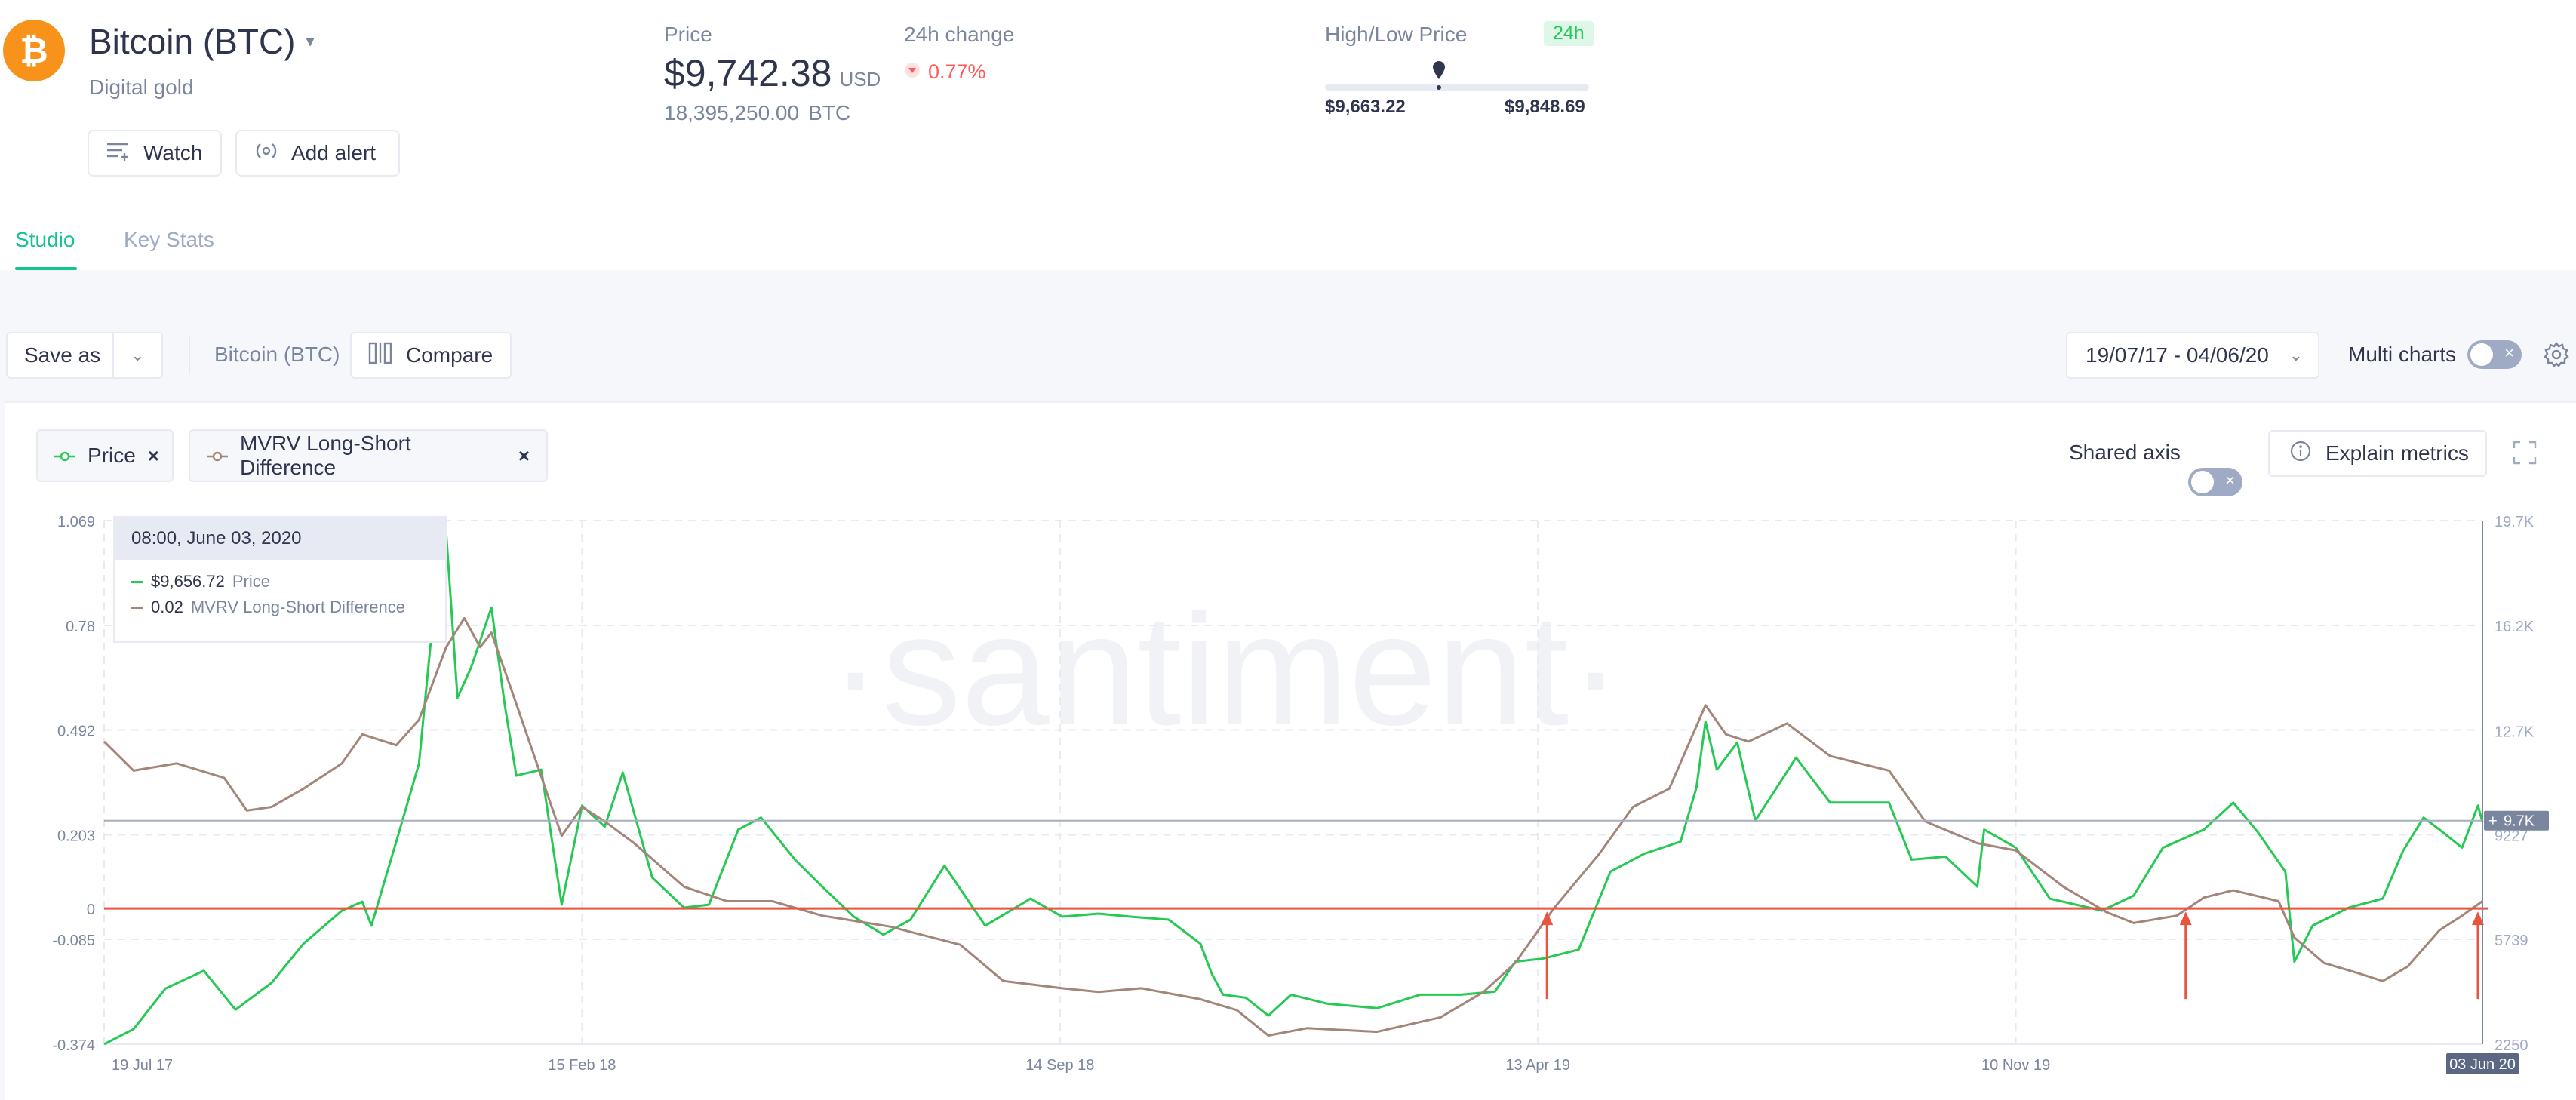 This screenshot has height=1100, width=2576. Describe the element at coordinates (192, 41) in the screenshot. I see `asset-title: Bitcoin (BTC)` at that location.